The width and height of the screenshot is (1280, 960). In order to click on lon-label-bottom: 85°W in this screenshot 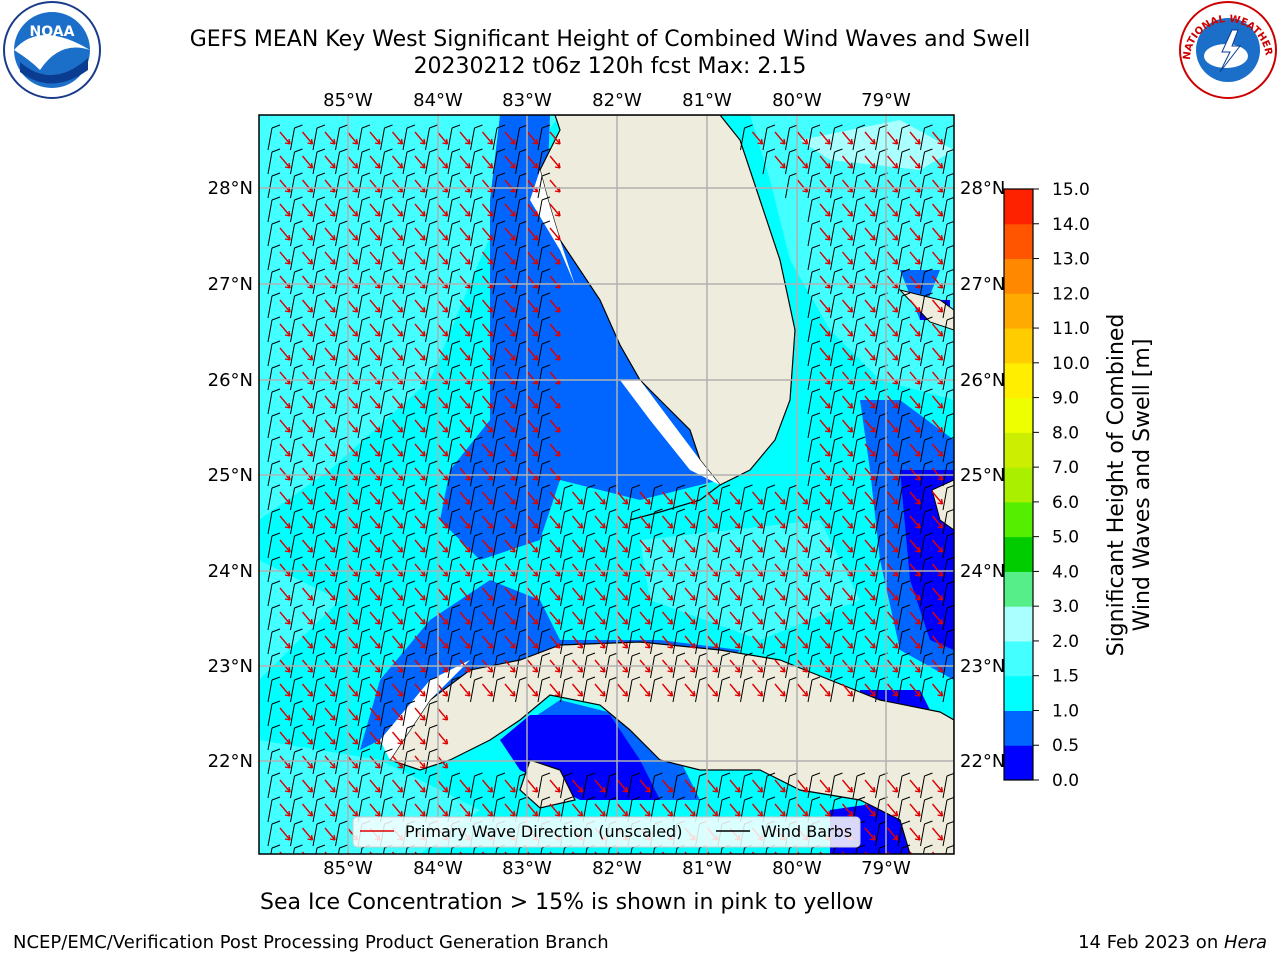, I will do `click(348, 868)`.